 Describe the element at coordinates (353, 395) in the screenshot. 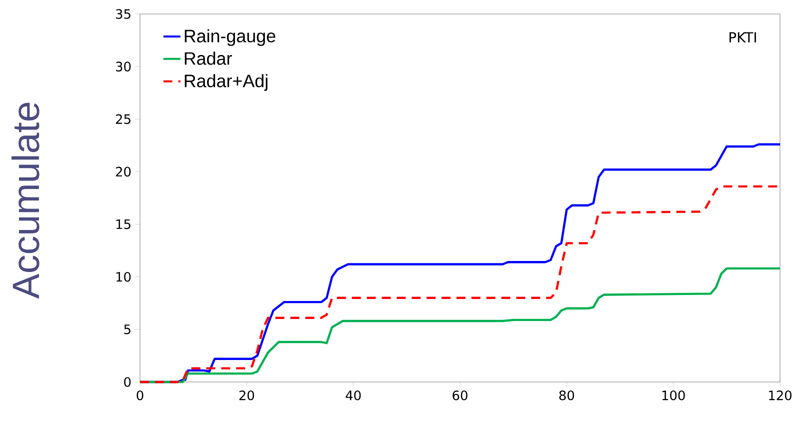

I see `x-tick-label: 40` at that location.